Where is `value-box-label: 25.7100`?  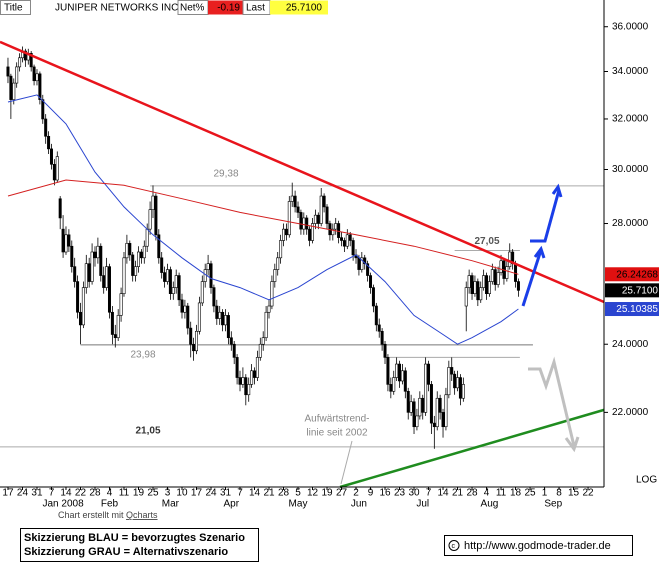 value-box-label: 25.7100 is located at coordinates (640, 290).